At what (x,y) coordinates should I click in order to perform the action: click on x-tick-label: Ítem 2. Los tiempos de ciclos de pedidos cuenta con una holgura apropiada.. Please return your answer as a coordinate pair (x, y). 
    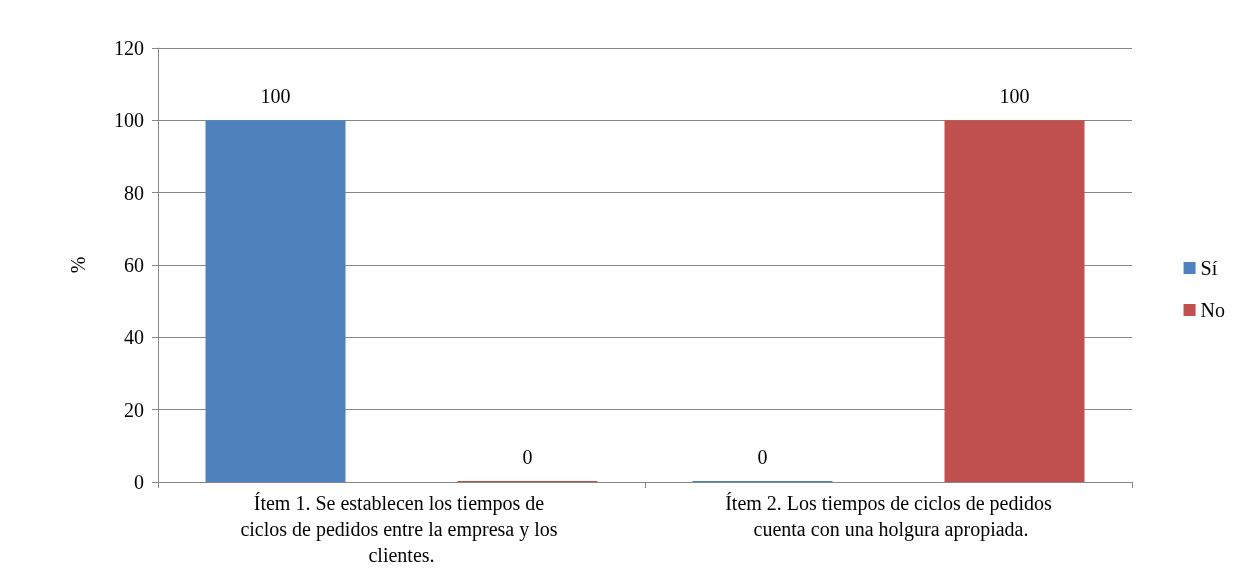
    Looking at the image, I should click on (889, 516).